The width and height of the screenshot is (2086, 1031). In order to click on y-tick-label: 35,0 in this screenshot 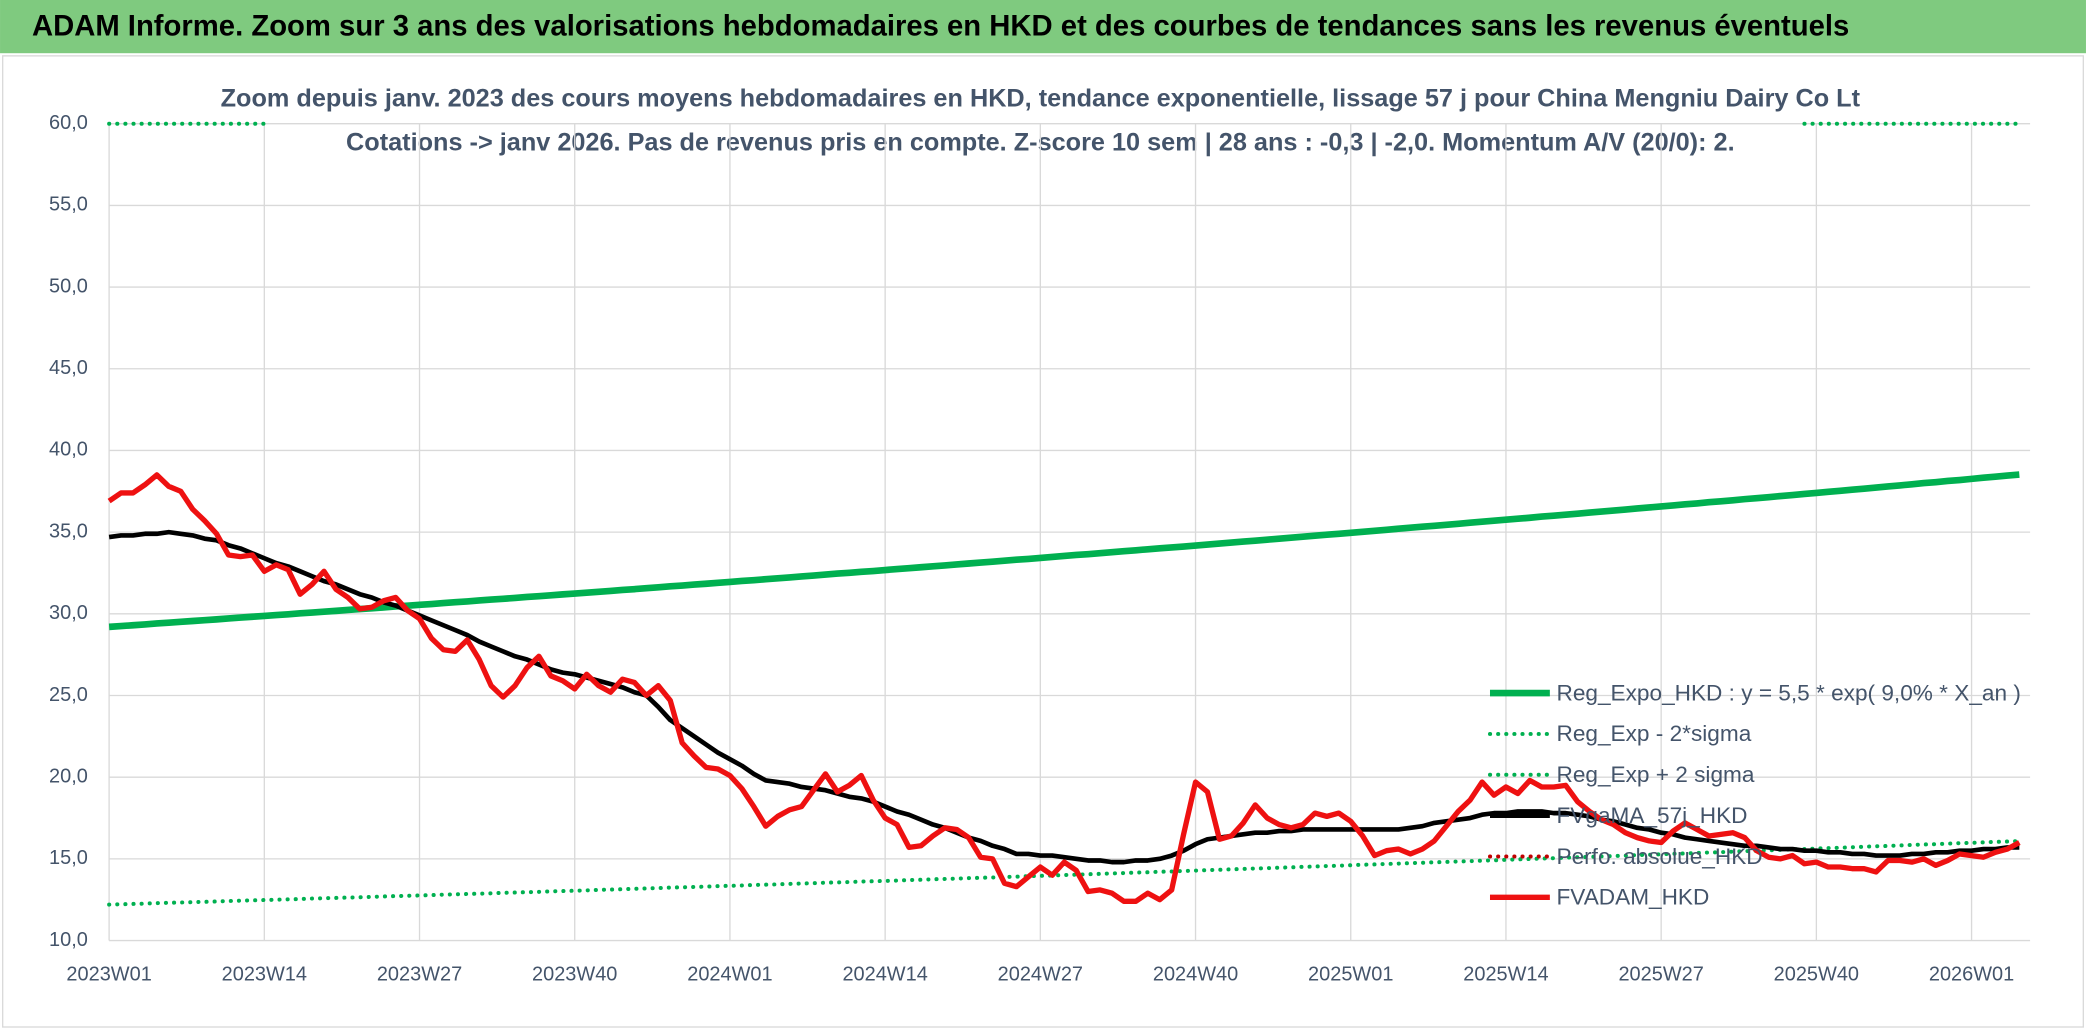, I will do `click(68, 531)`.